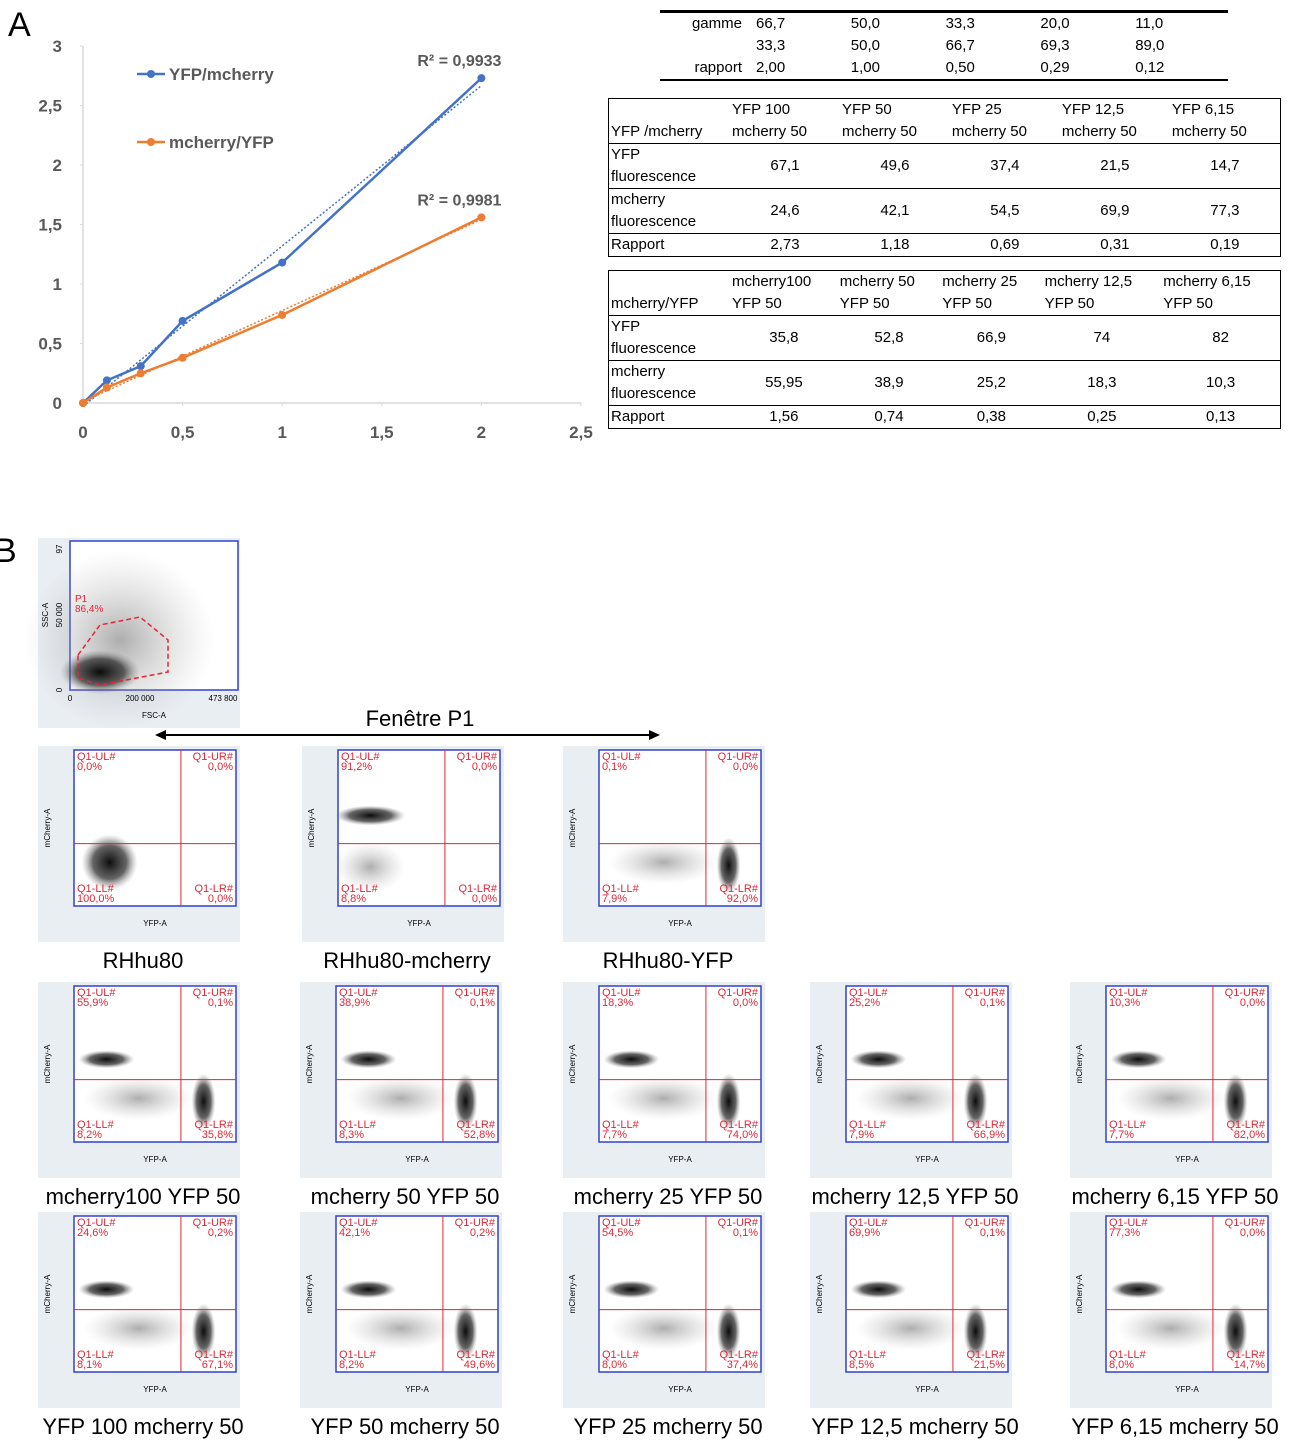 Image resolution: width=1316 pixels, height=1445 pixels. Describe the element at coordinates (221, 74) in the screenshot. I see `legend-label: YFP/mcherry` at that location.